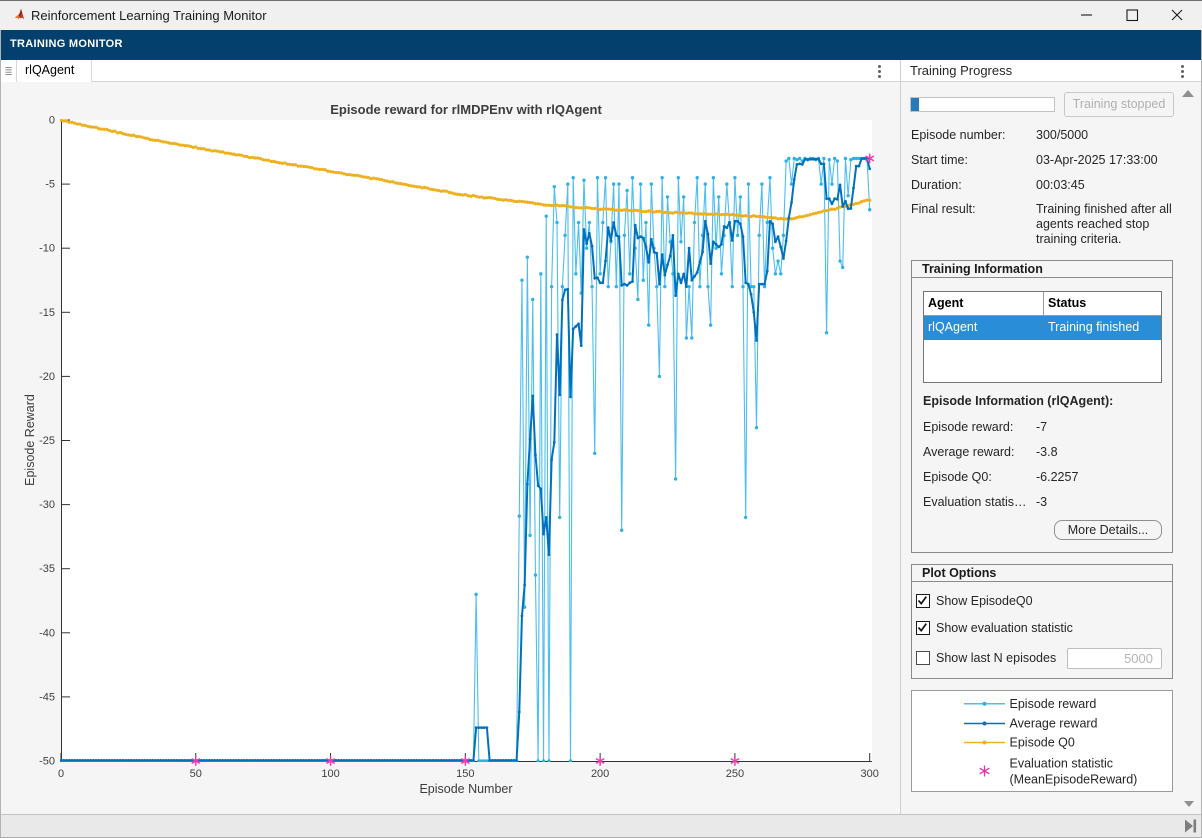 This screenshot has width=1202, height=838. I want to click on svg-text: -30, so click(47, 505).